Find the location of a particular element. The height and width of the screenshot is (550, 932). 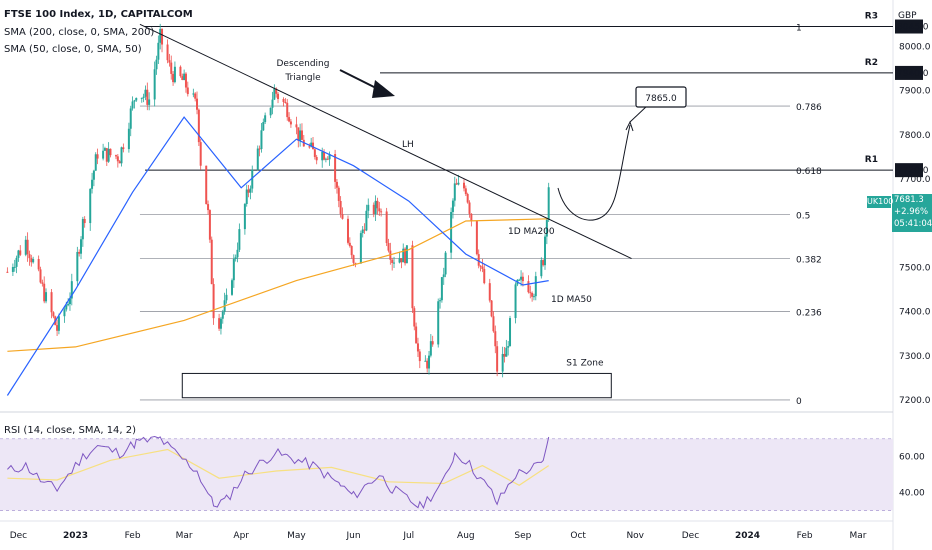

sma200-legend: SMA (200, close, 0, SMA, 200) is located at coordinates (79, 32).